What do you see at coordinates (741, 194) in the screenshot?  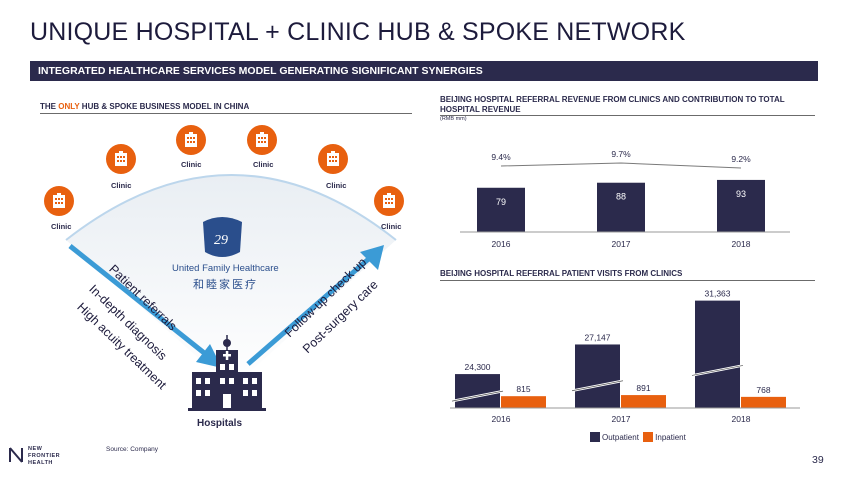 I see `revenue-bar-label: 93` at bounding box center [741, 194].